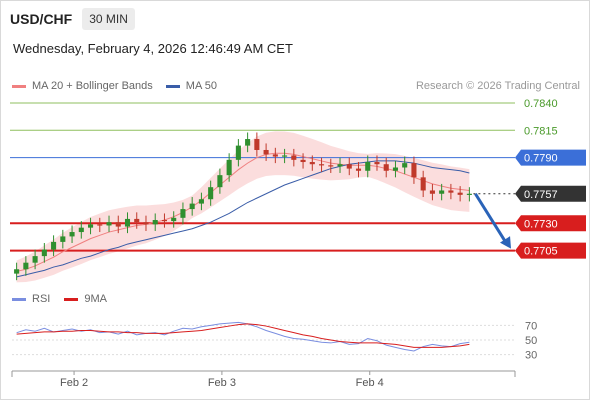 The image size is (590, 400). What do you see at coordinates (19, 299) in the screenshot?
I see `legend-rsi-swatch` at bounding box center [19, 299].